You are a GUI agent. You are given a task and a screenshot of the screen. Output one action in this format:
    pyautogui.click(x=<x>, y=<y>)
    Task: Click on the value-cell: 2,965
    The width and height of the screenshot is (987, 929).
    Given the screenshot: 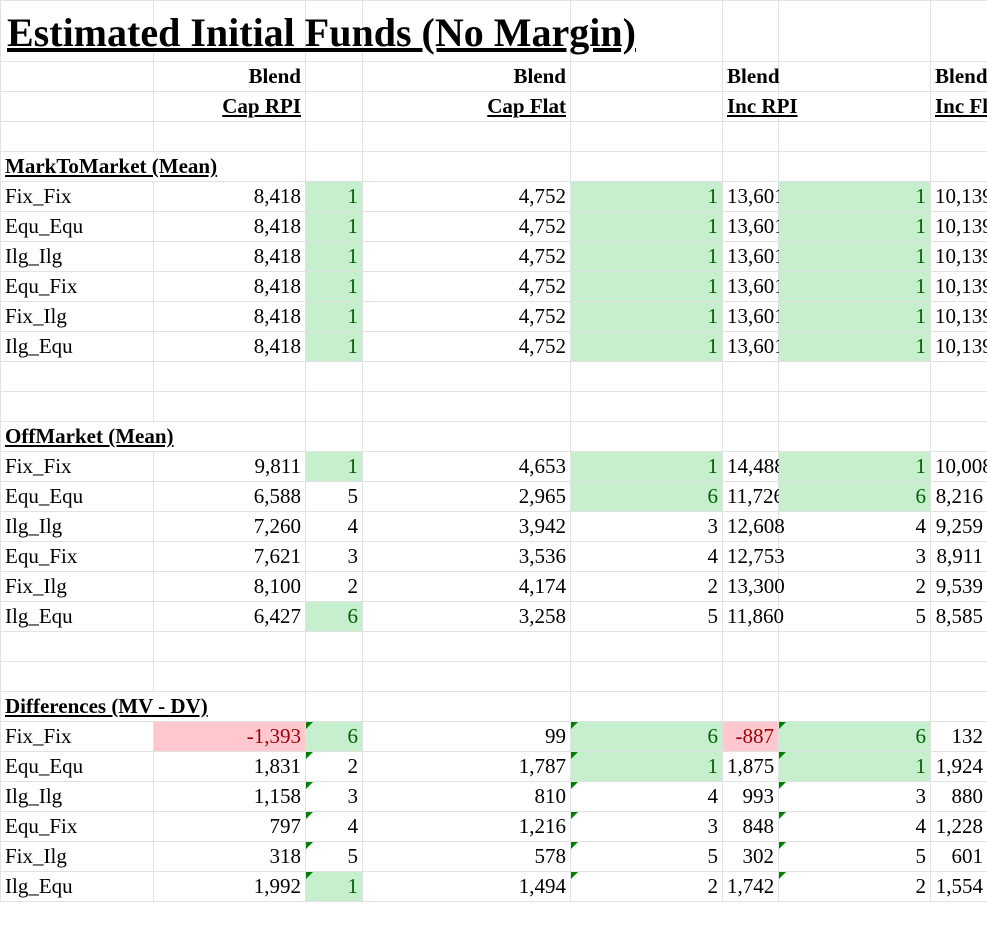 What is the action you would take?
    pyautogui.click(x=466, y=496)
    